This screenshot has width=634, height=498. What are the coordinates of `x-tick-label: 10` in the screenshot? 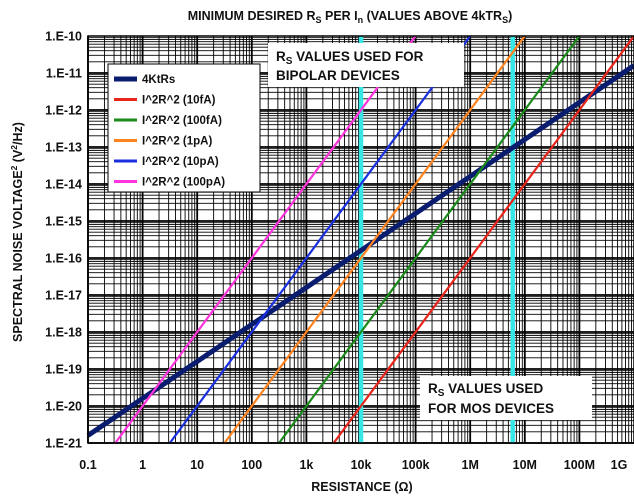 It's located at (197, 465).